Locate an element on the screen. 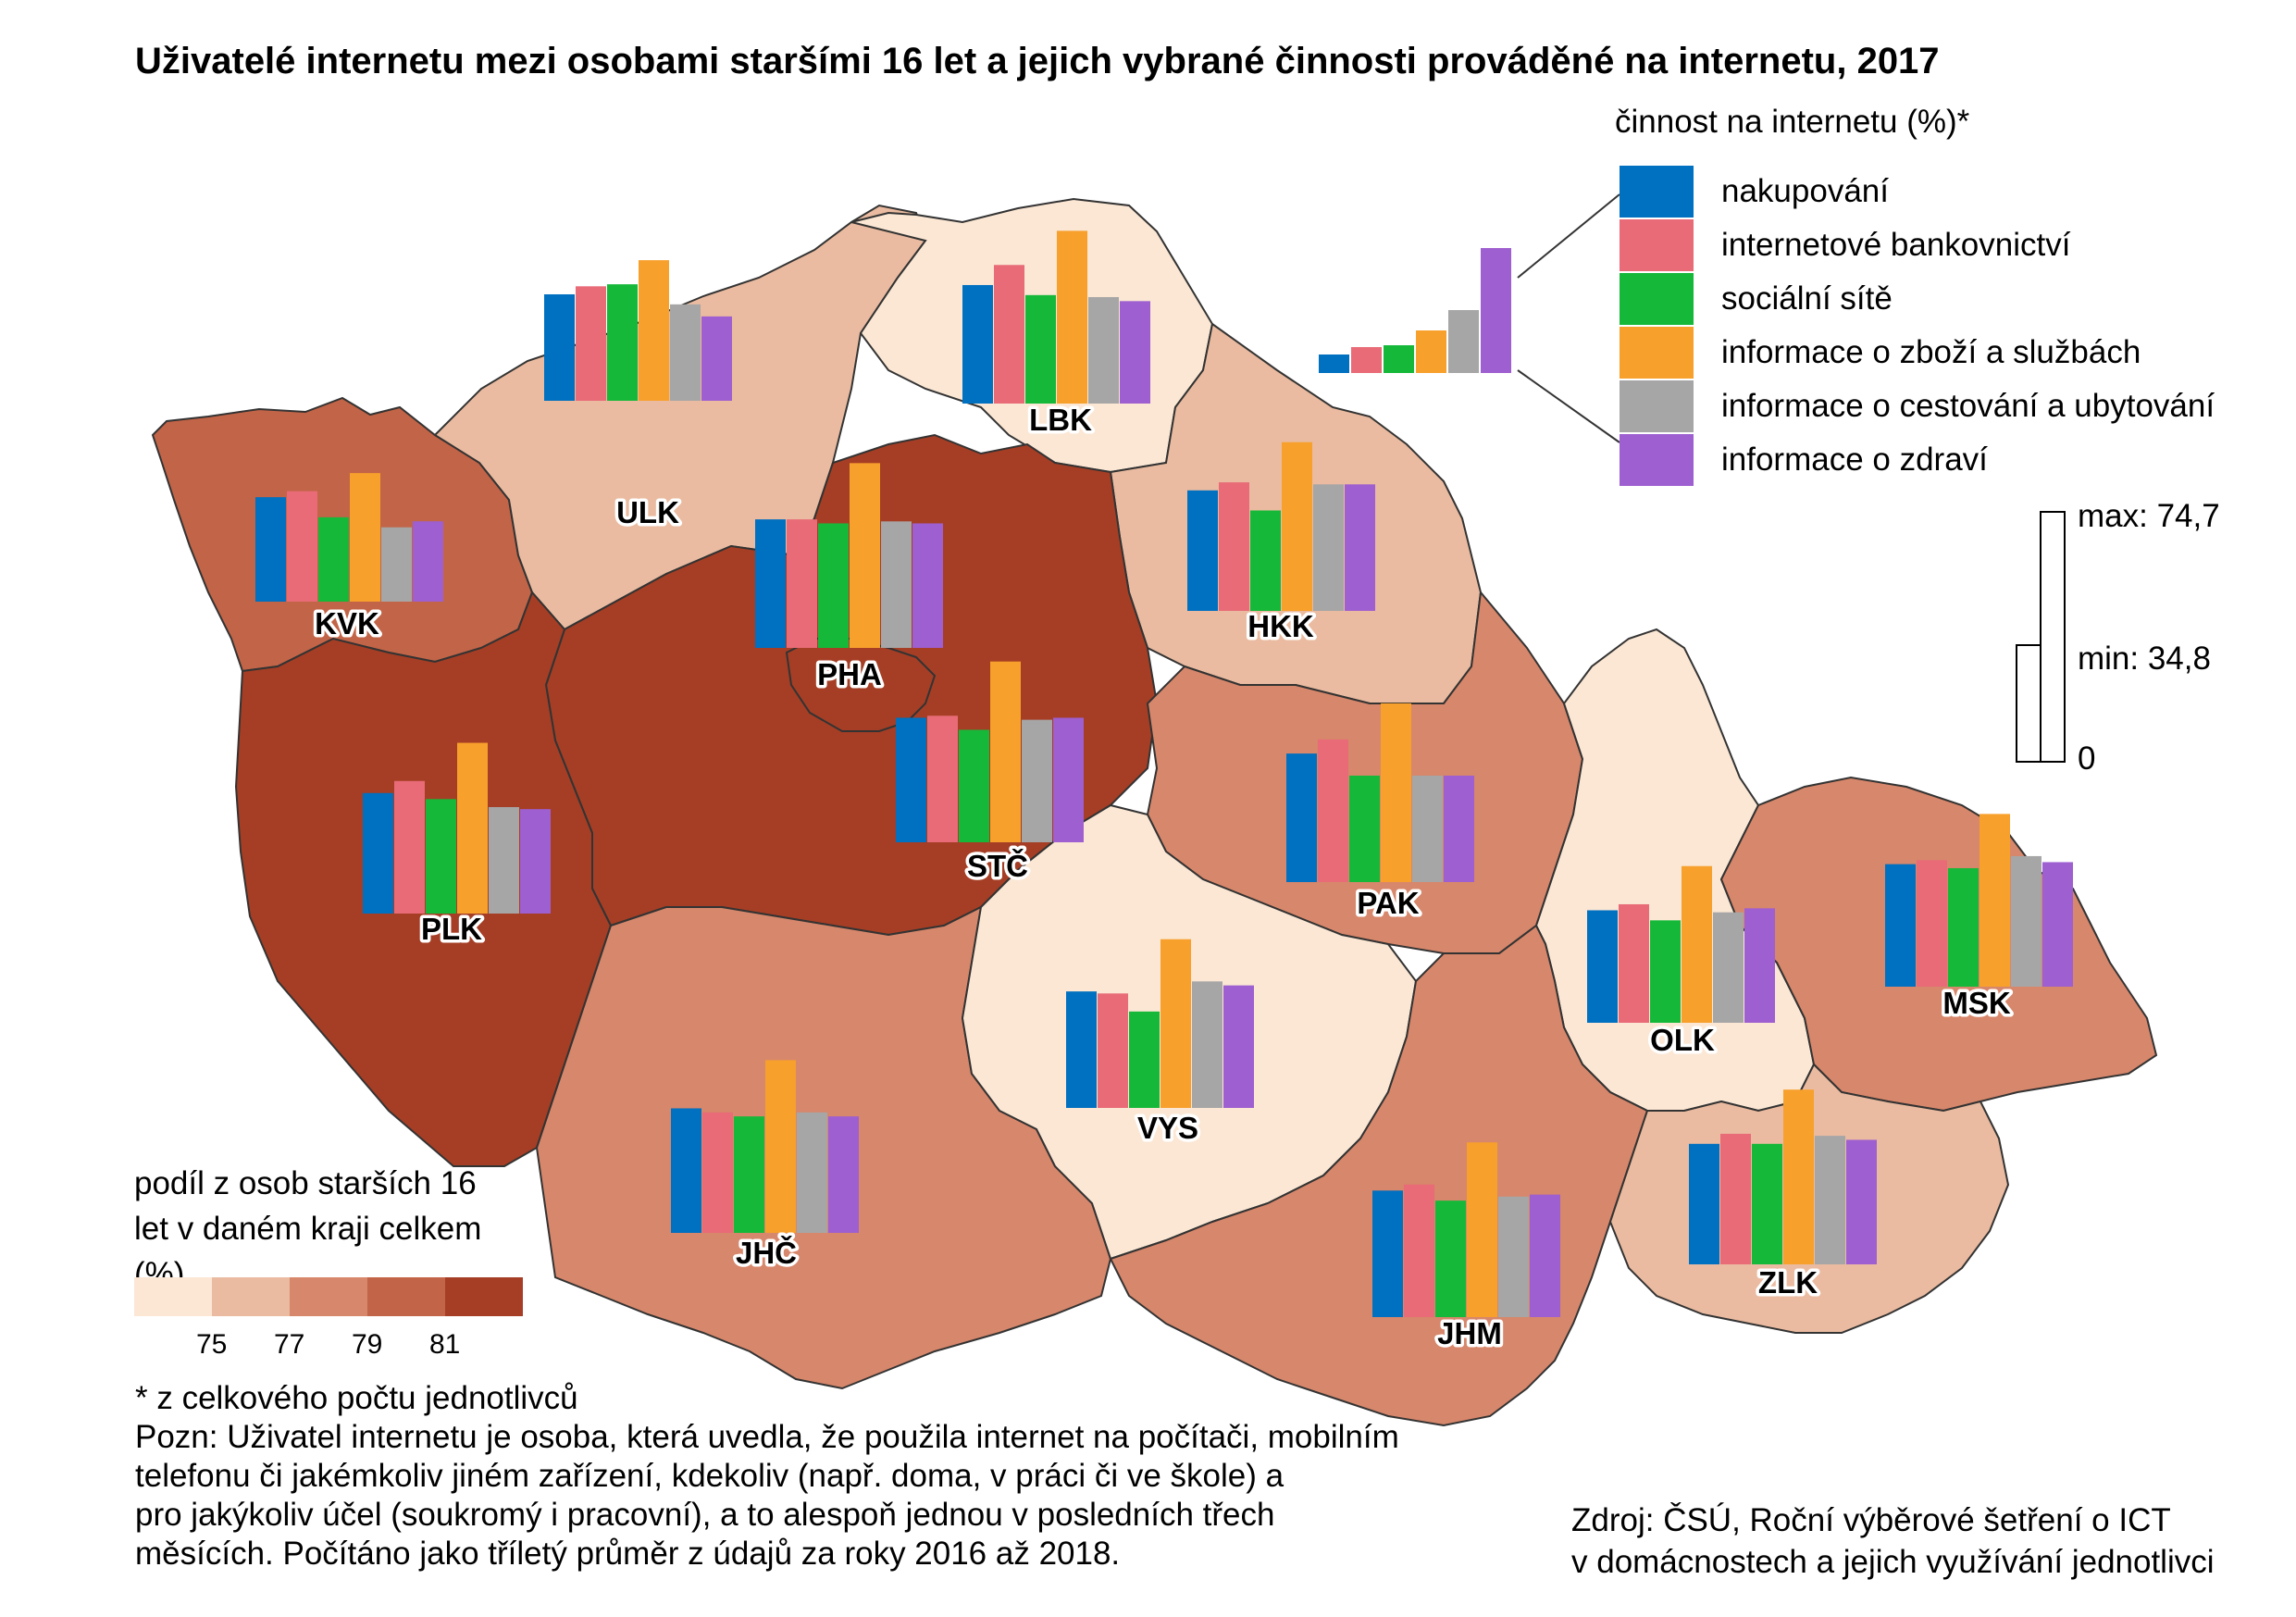 This screenshot has height=1617, width=2296. region-chart-olk: OLK is located at coordinates (1681, 963).